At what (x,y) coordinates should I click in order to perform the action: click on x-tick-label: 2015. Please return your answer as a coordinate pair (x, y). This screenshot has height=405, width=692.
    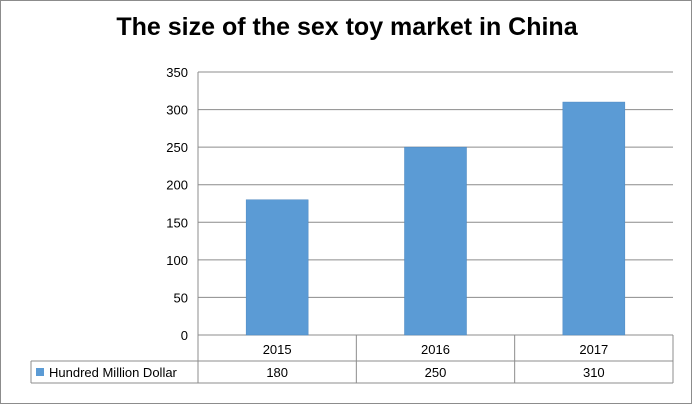
    Looking at the image, I should click on (277, 349).